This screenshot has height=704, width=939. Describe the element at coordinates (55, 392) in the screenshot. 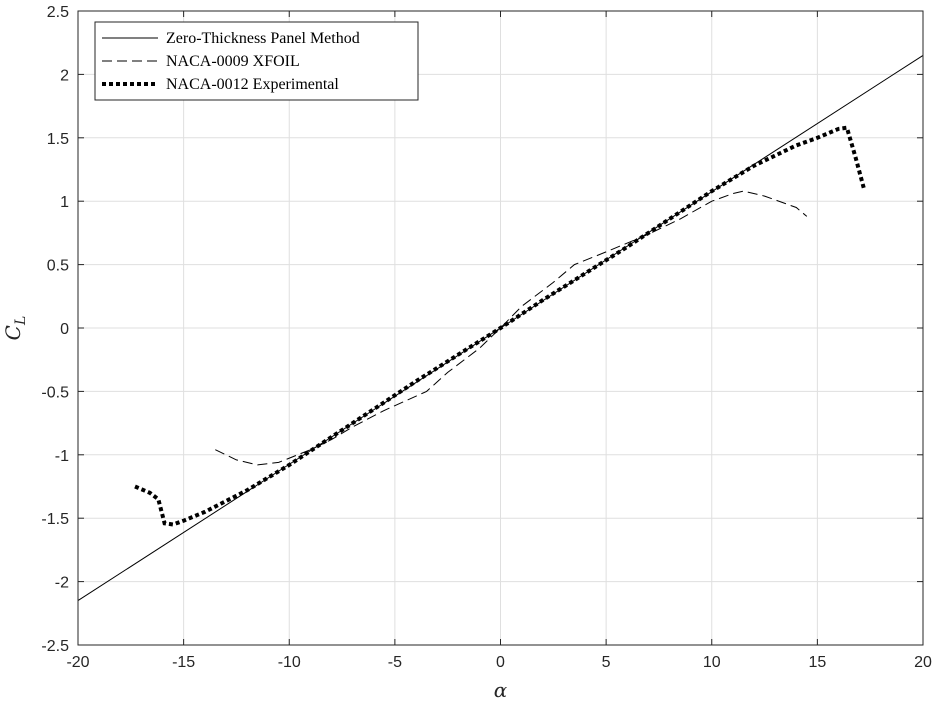

I see `y-tick-label: -0.5` at that location.